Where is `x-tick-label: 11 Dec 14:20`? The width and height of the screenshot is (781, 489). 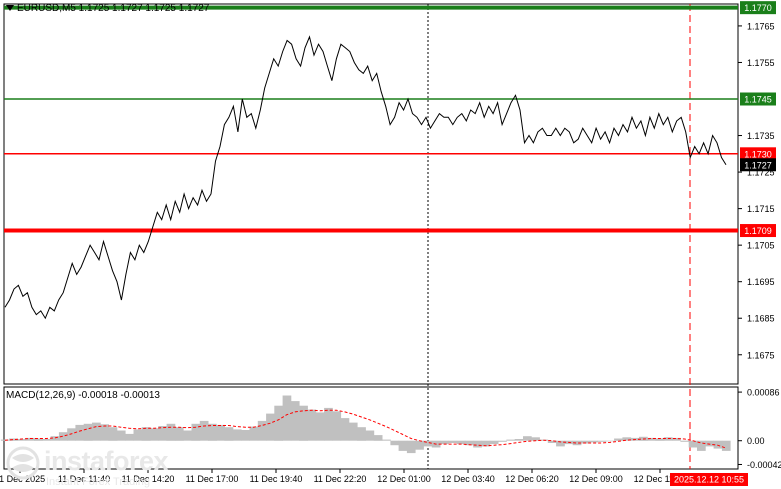 x-tick-label: 11 Dec 14:20 is located at coordinates (148, 479).